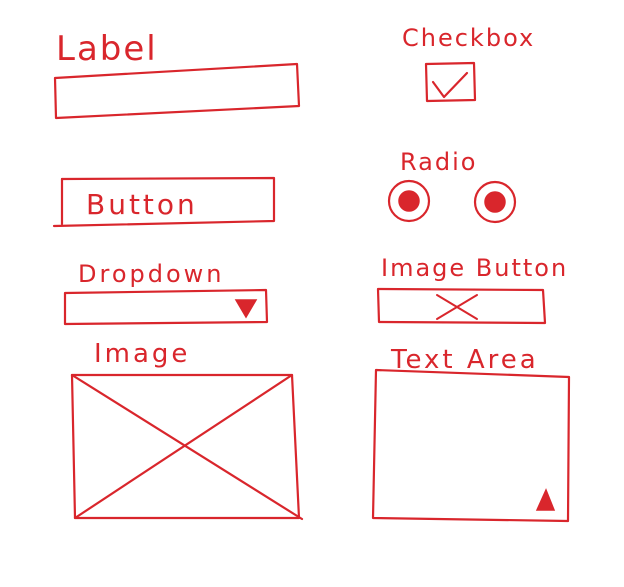 This screenshot has width=624, height=587. I want to click on resize-grip-icon, so click(545, 499).